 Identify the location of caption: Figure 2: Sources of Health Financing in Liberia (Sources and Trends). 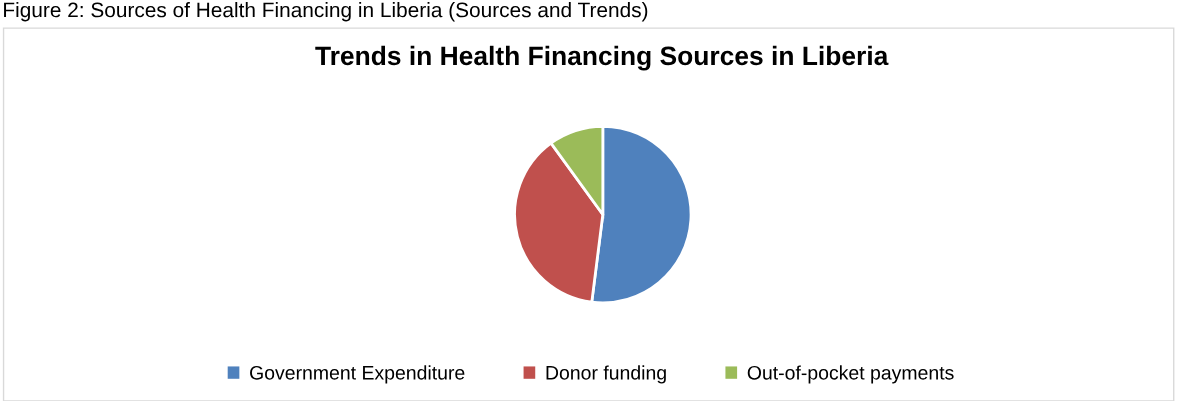
(326, 12).